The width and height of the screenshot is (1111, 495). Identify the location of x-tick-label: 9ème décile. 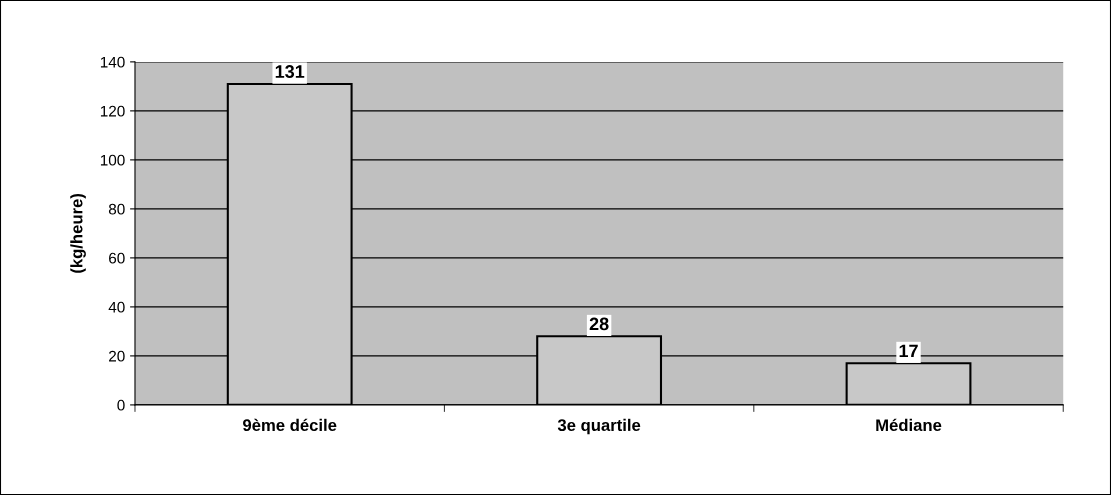
(290, 425).